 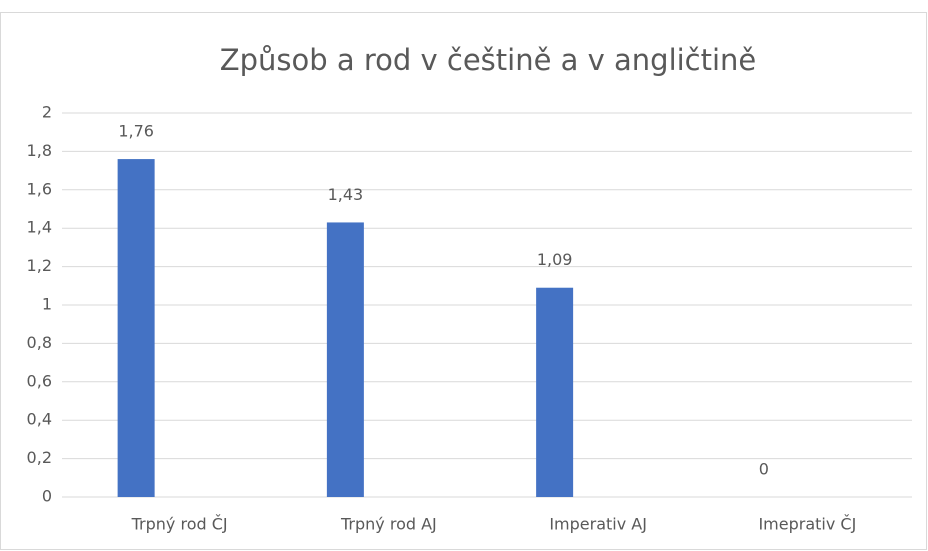 What do you see at coordinates (598, 524) in the screenshot?
I see `x-tick-label: Imperativ AJ` at bounding box center [598, 524].